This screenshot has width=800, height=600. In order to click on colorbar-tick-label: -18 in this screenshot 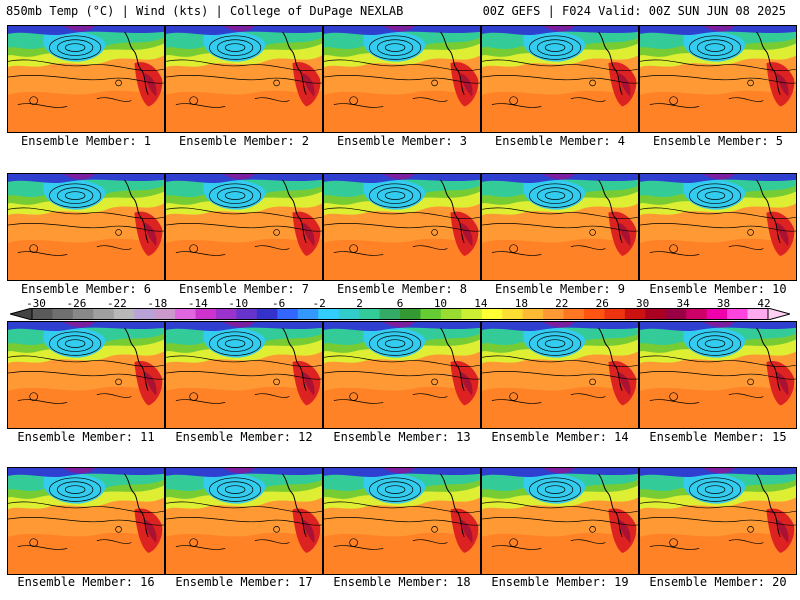, I will do `click(157, 303)`.